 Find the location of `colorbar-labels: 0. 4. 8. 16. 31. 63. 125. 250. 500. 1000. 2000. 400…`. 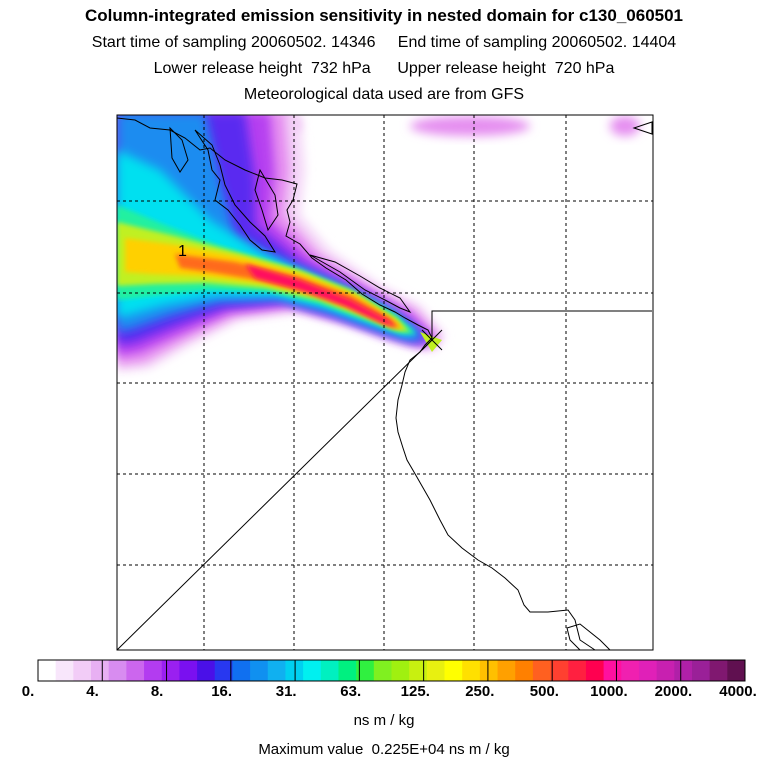

colorbar-labels: 0. 4. 8. 16. 31. 63. 125. 250. 500. 1000. 2000. 400… is located at coordinates (384, 694).